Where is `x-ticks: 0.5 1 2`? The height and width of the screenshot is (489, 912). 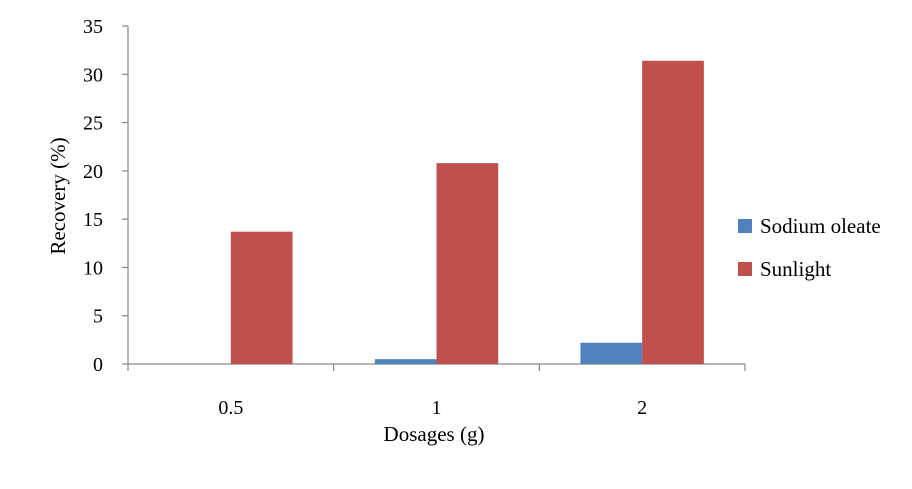 x-ticks: 0.5 1 2 is located at coordinates (436, 391).